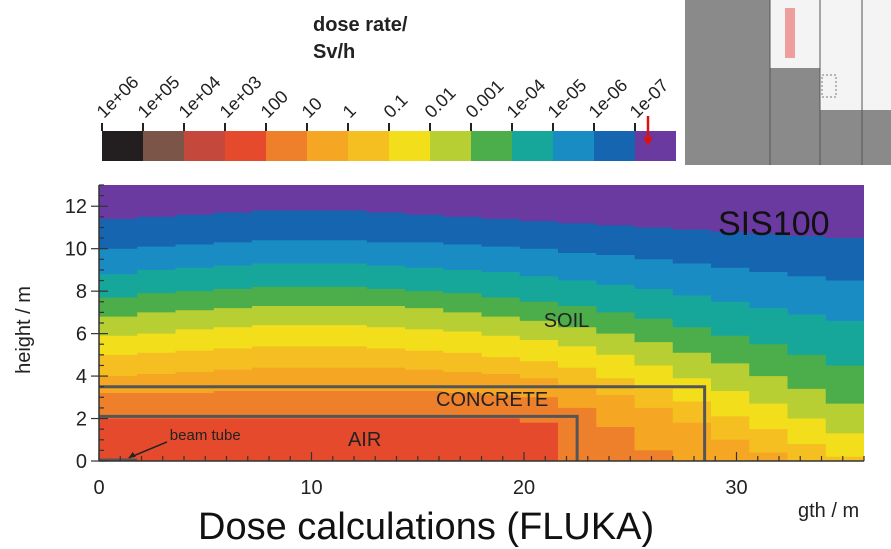 The width and height of the screenshot is (891, 549). I want to click on x-tick-label: 20, so click(524, 488).